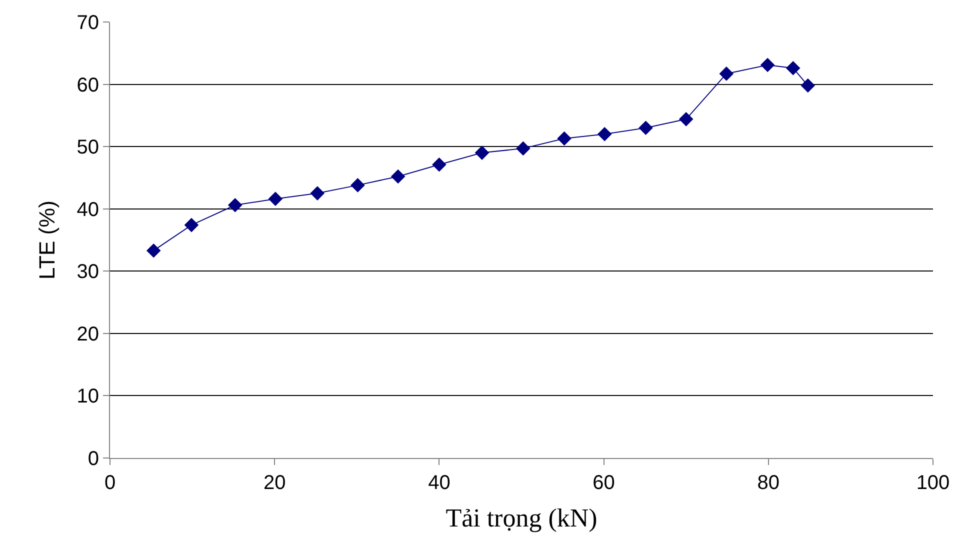 This screenshot has height=553, width=968. I want to click on y-tick-label: 40, so click(87, 209).